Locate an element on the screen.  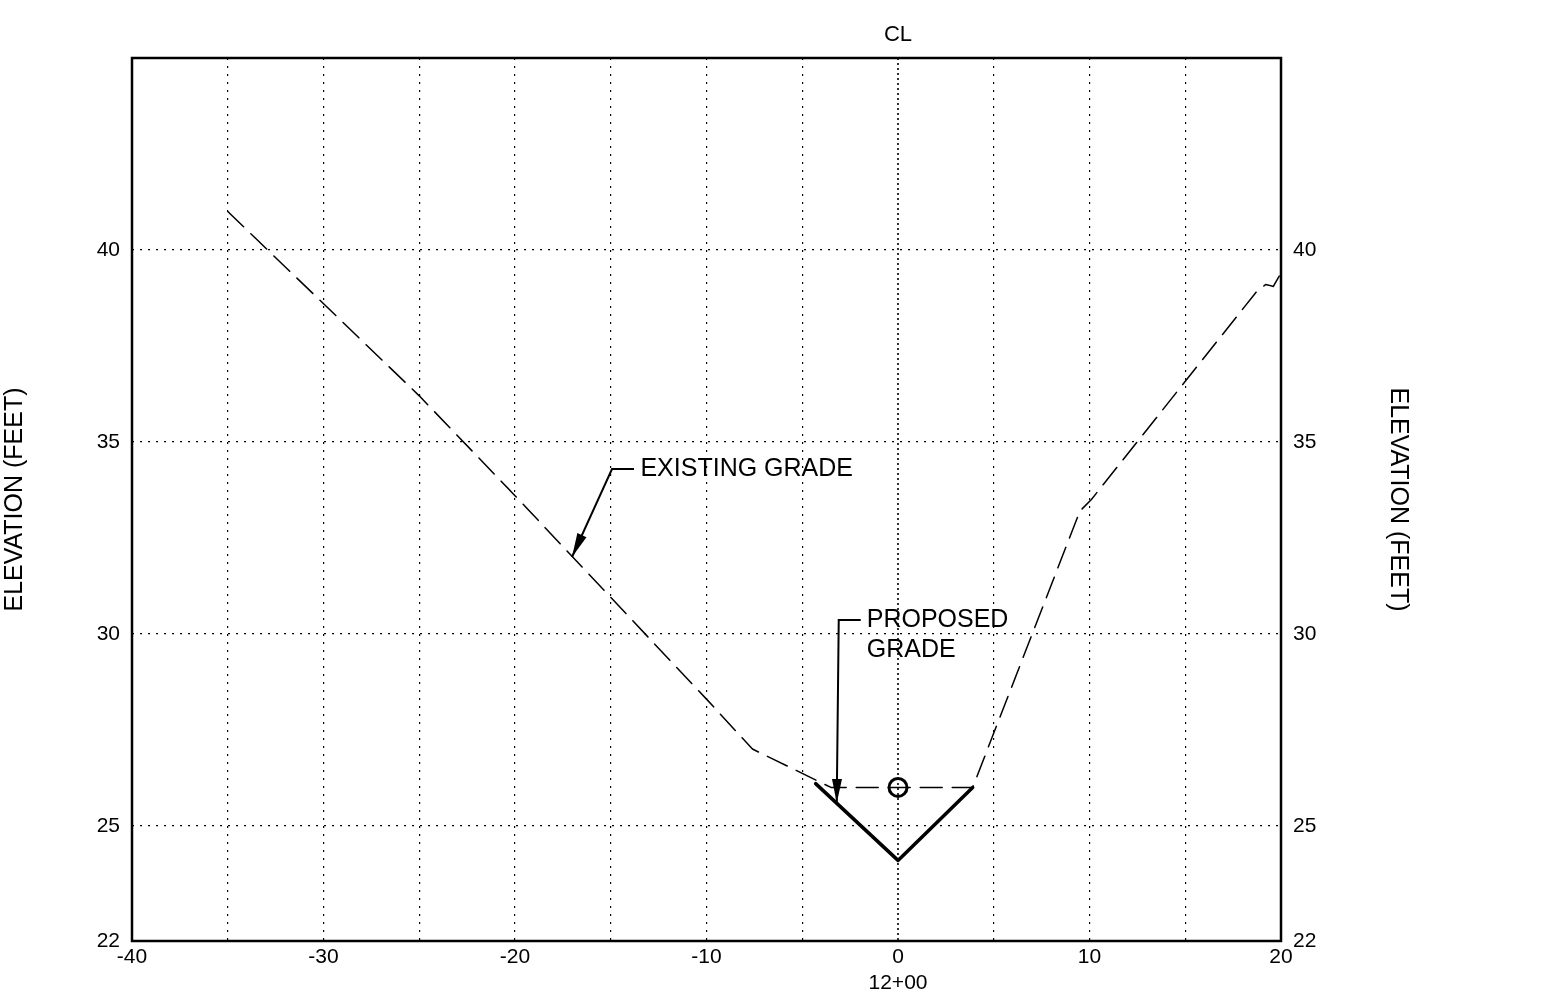
y-axis-title: ELEVATION (FEET) is located at coordinates (13, 499).